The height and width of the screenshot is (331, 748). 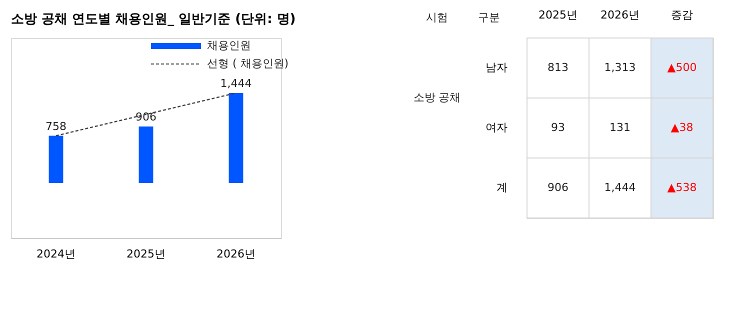 What do you see at coordinates (558, 67) in the screenshot?
I see `text: 813` at bounding box center [558, 67].